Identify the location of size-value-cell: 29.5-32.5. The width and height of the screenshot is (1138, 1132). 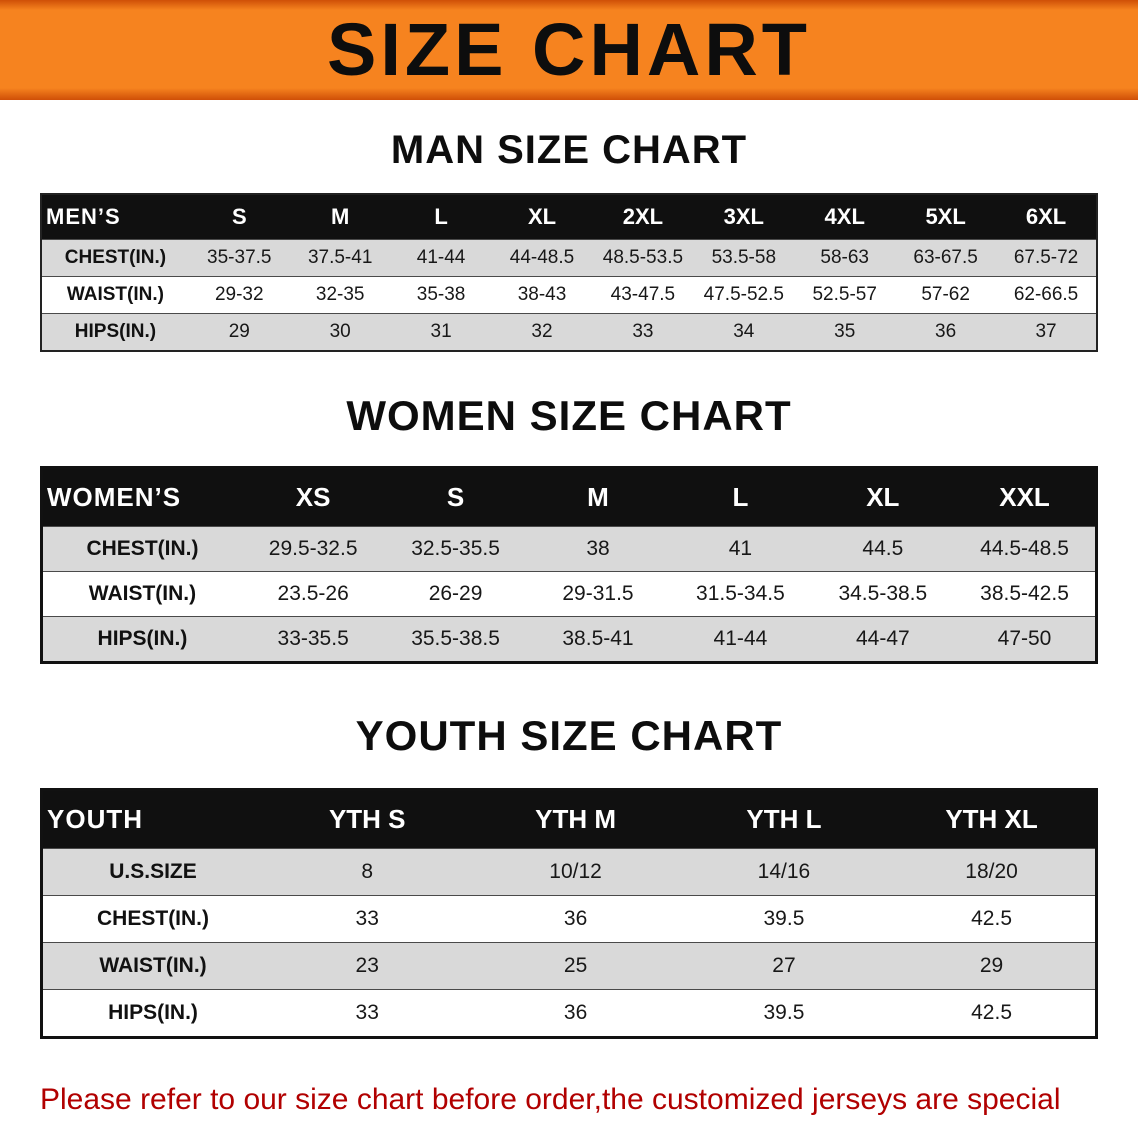
(313, 548).